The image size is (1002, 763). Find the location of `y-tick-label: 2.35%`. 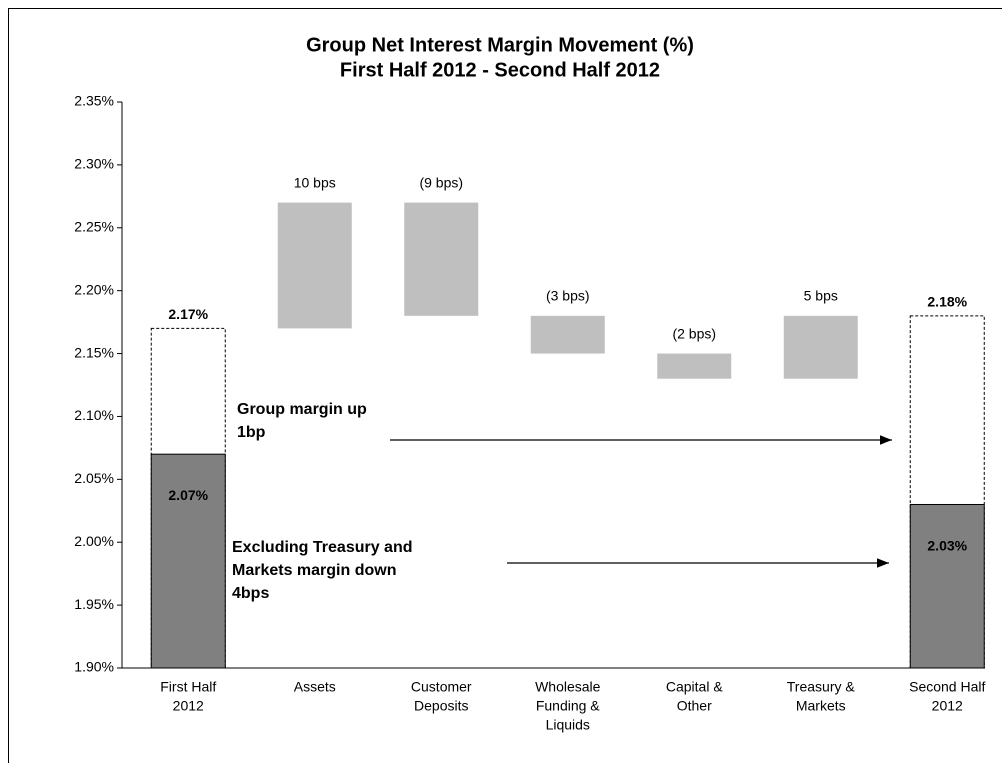

y-tick-label: 2.35% is located at coordinates (94, 101).